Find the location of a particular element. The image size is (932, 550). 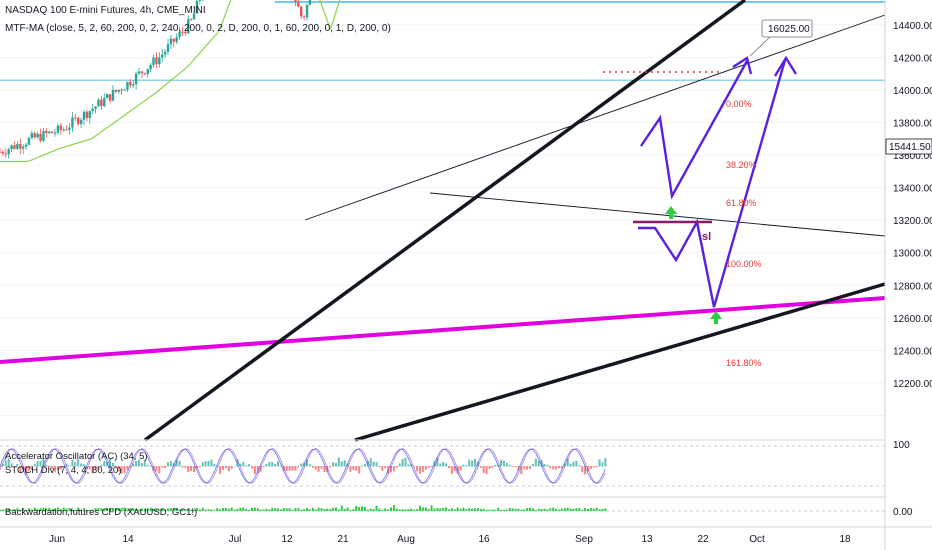

symbol-title: NASDAQ 100 E-mini Futures, 4h, CME_MINI is located at coordinates (105, 10).